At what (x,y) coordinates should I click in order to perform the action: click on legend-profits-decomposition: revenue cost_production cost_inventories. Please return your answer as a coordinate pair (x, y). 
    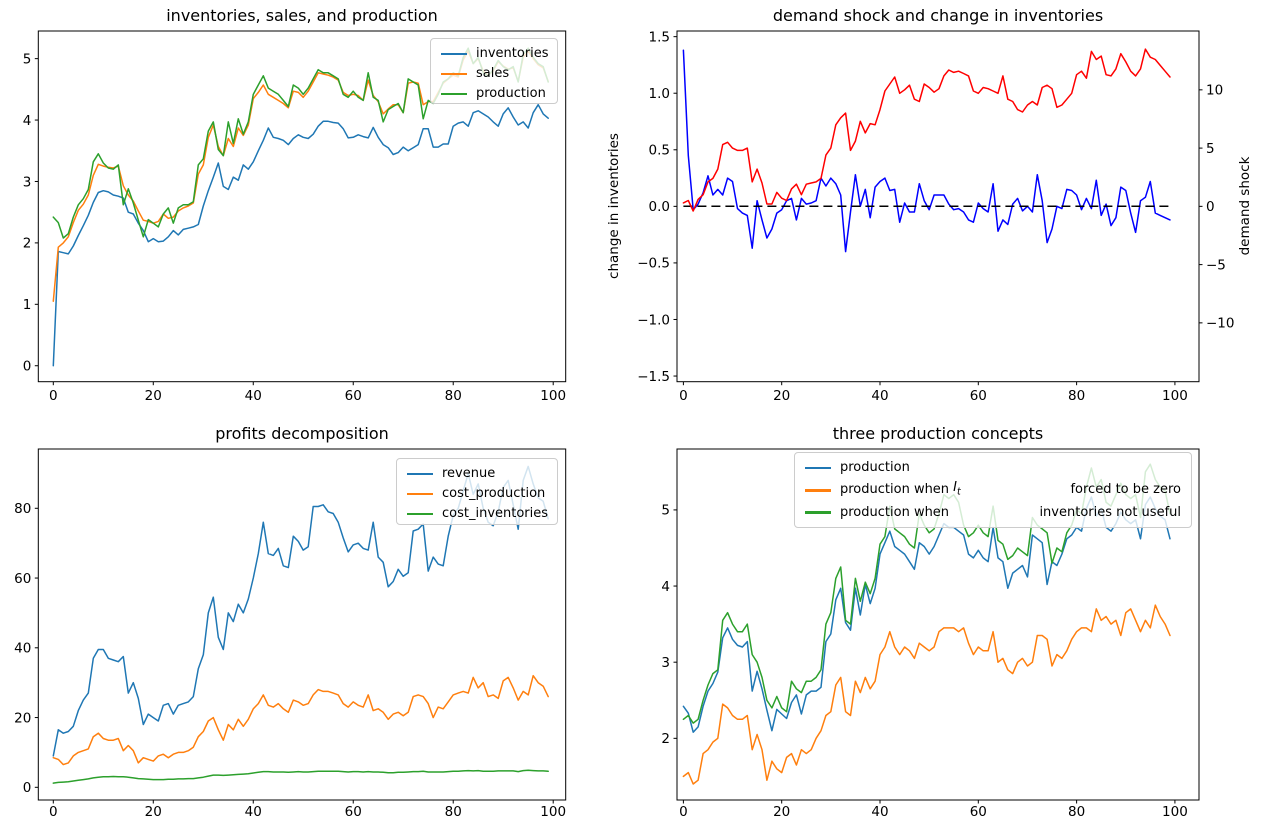
    Looking at the image, I should click on (477, 491).